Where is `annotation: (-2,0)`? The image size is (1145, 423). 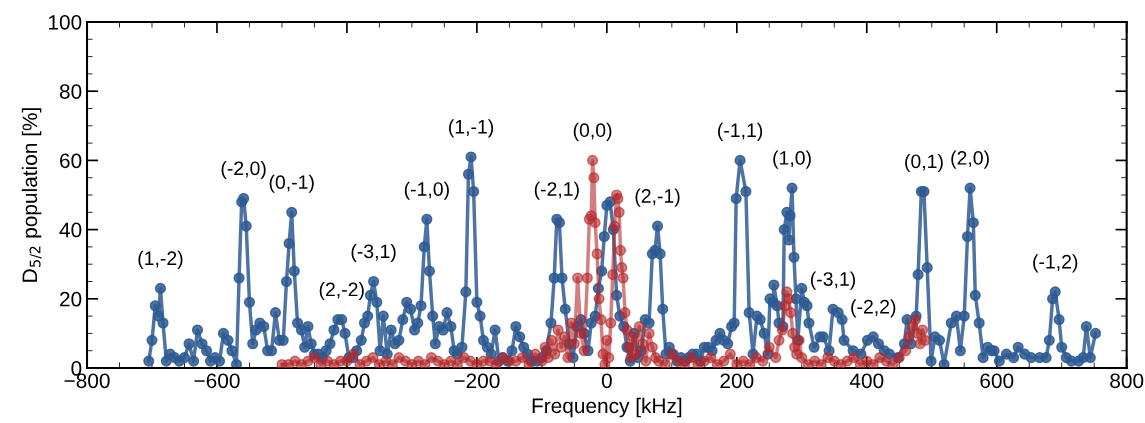 annotation: (-2,0) is located at coordinates (243, 170).